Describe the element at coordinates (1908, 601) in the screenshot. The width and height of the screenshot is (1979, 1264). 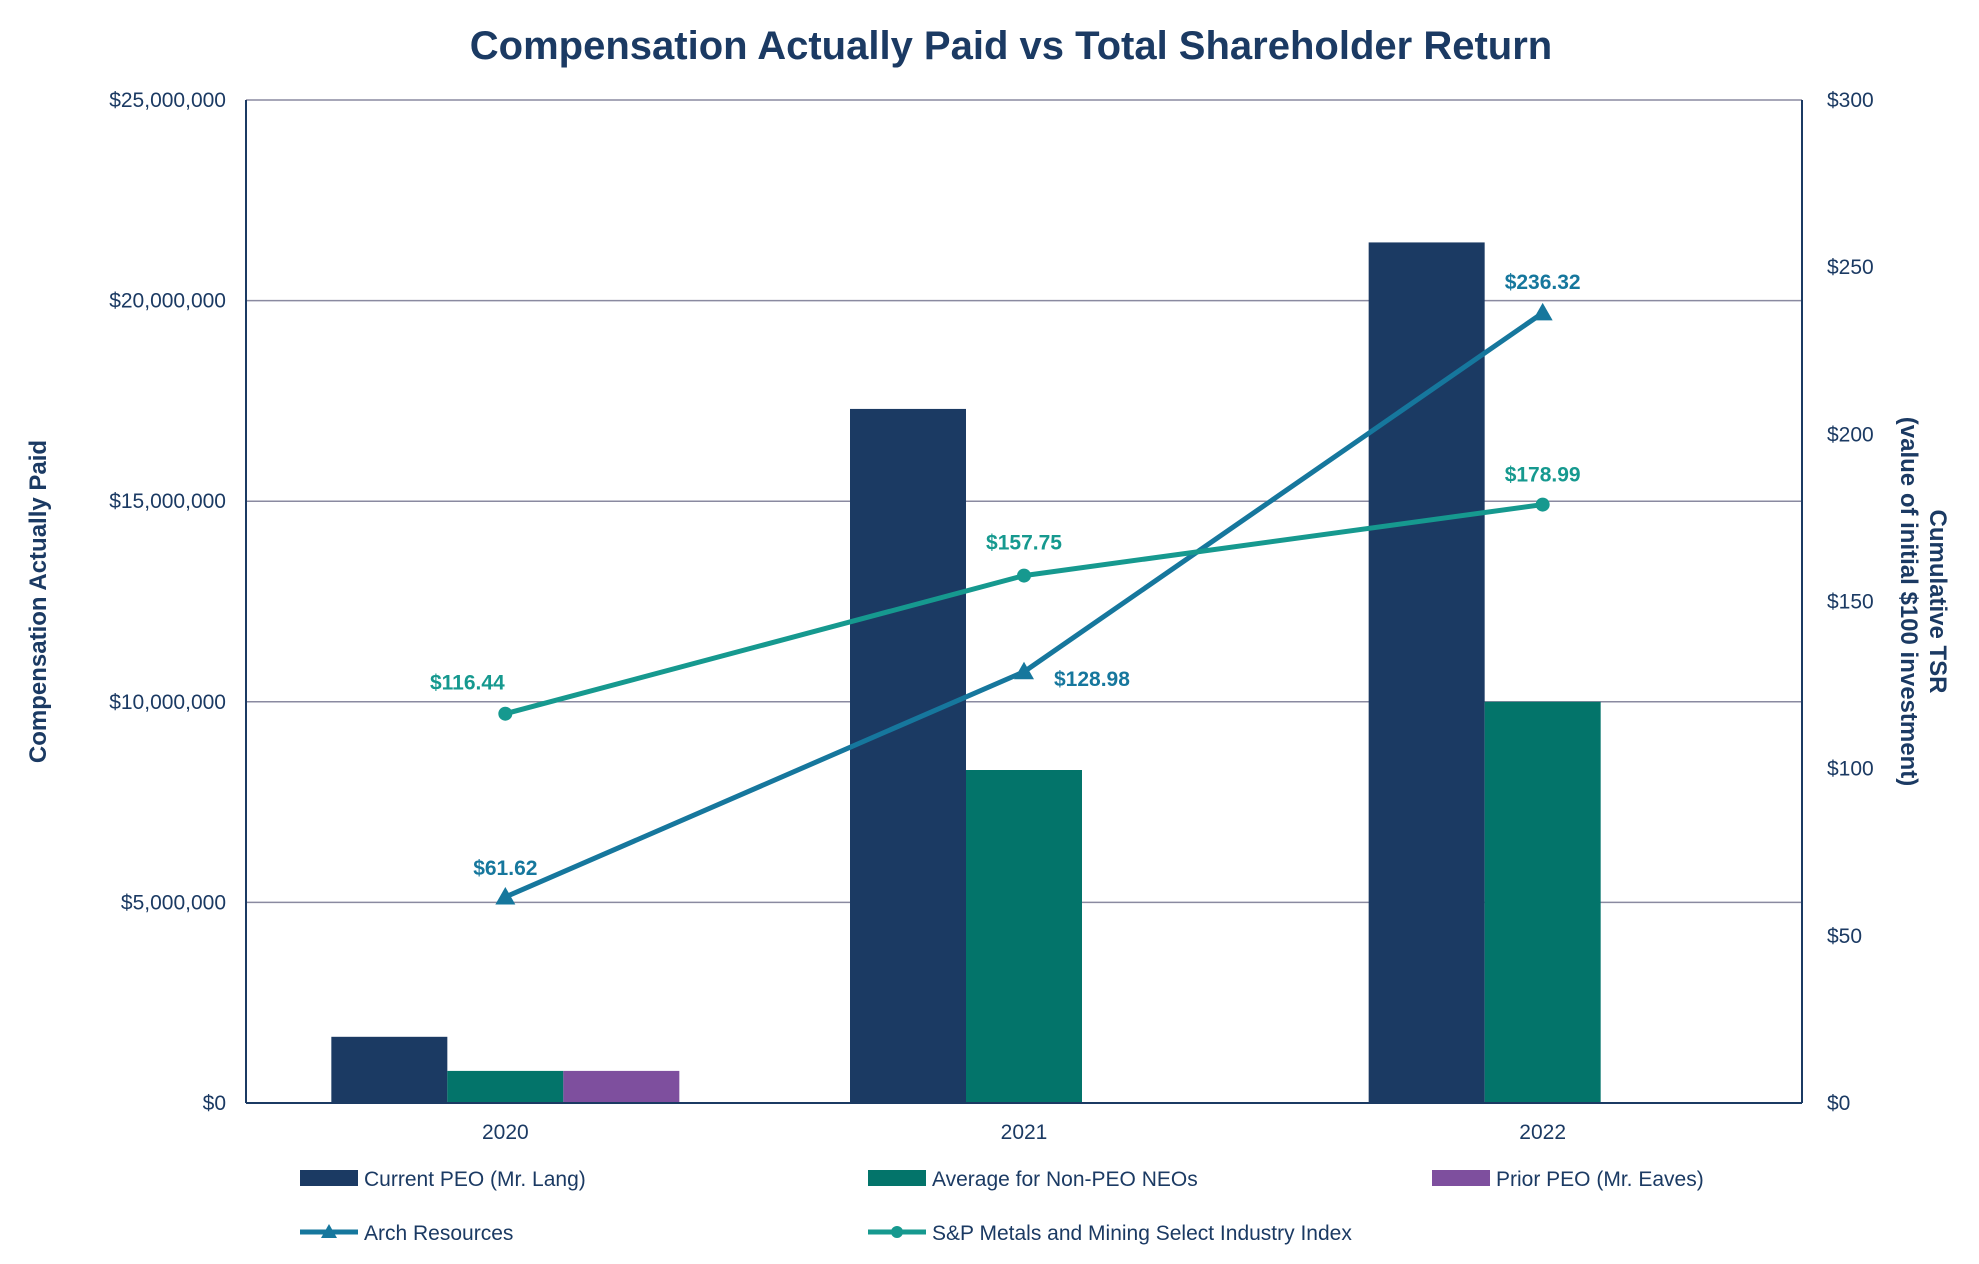
I see `y2-axis-subtitle: (value of initial $100 investment)` at that location.